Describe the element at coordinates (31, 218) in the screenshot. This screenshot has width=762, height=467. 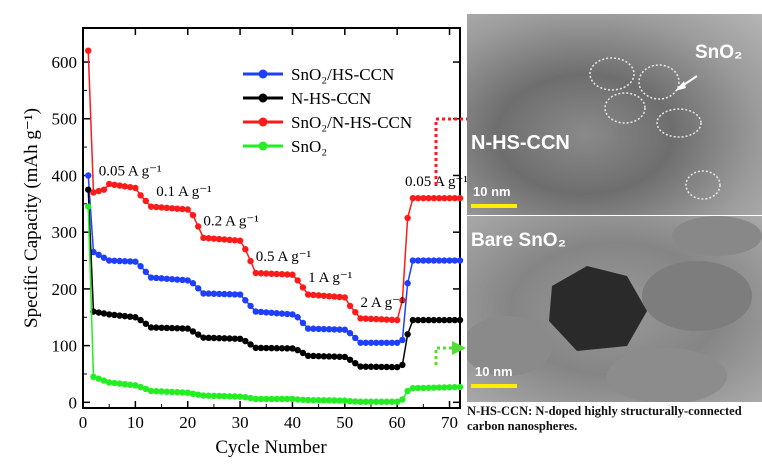
I see `y-axis-label: Specific Capacity (mAh g⁻¹)` at that location.